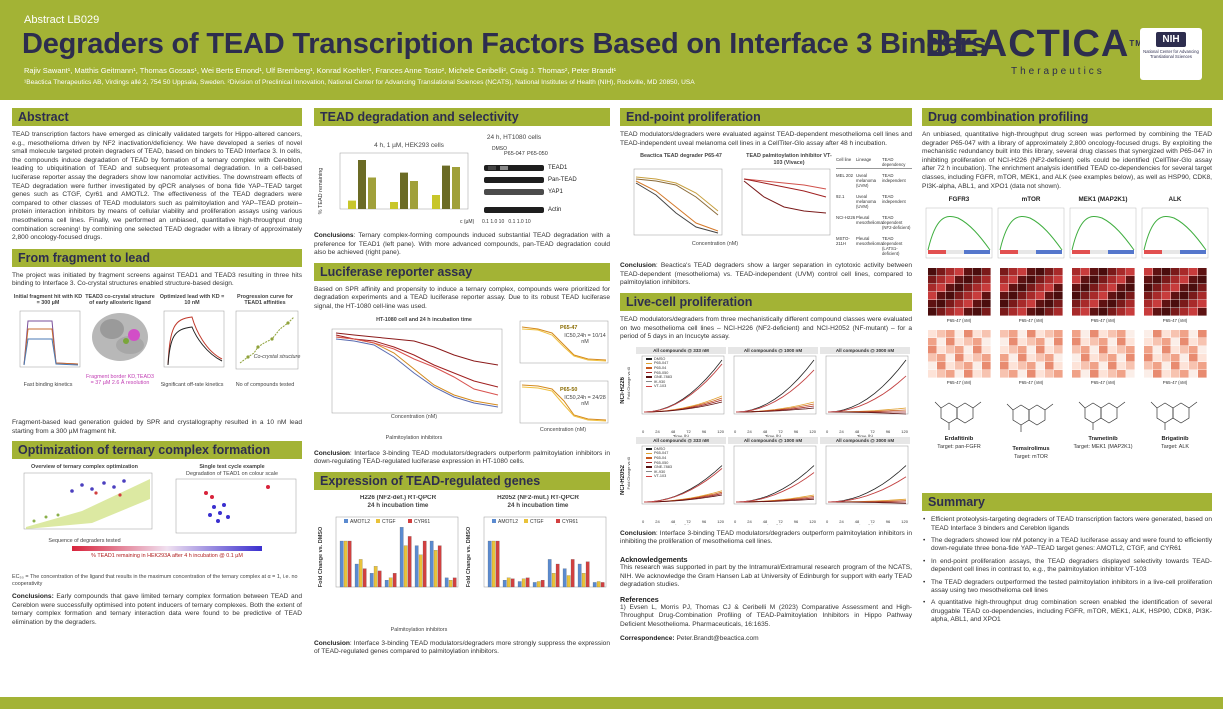 The width and height of the screenshot is (1223, 709). Describe the element at coordinates (1027, 44) in the screenshot. I see `logo-word: BEACTICA` at that location.